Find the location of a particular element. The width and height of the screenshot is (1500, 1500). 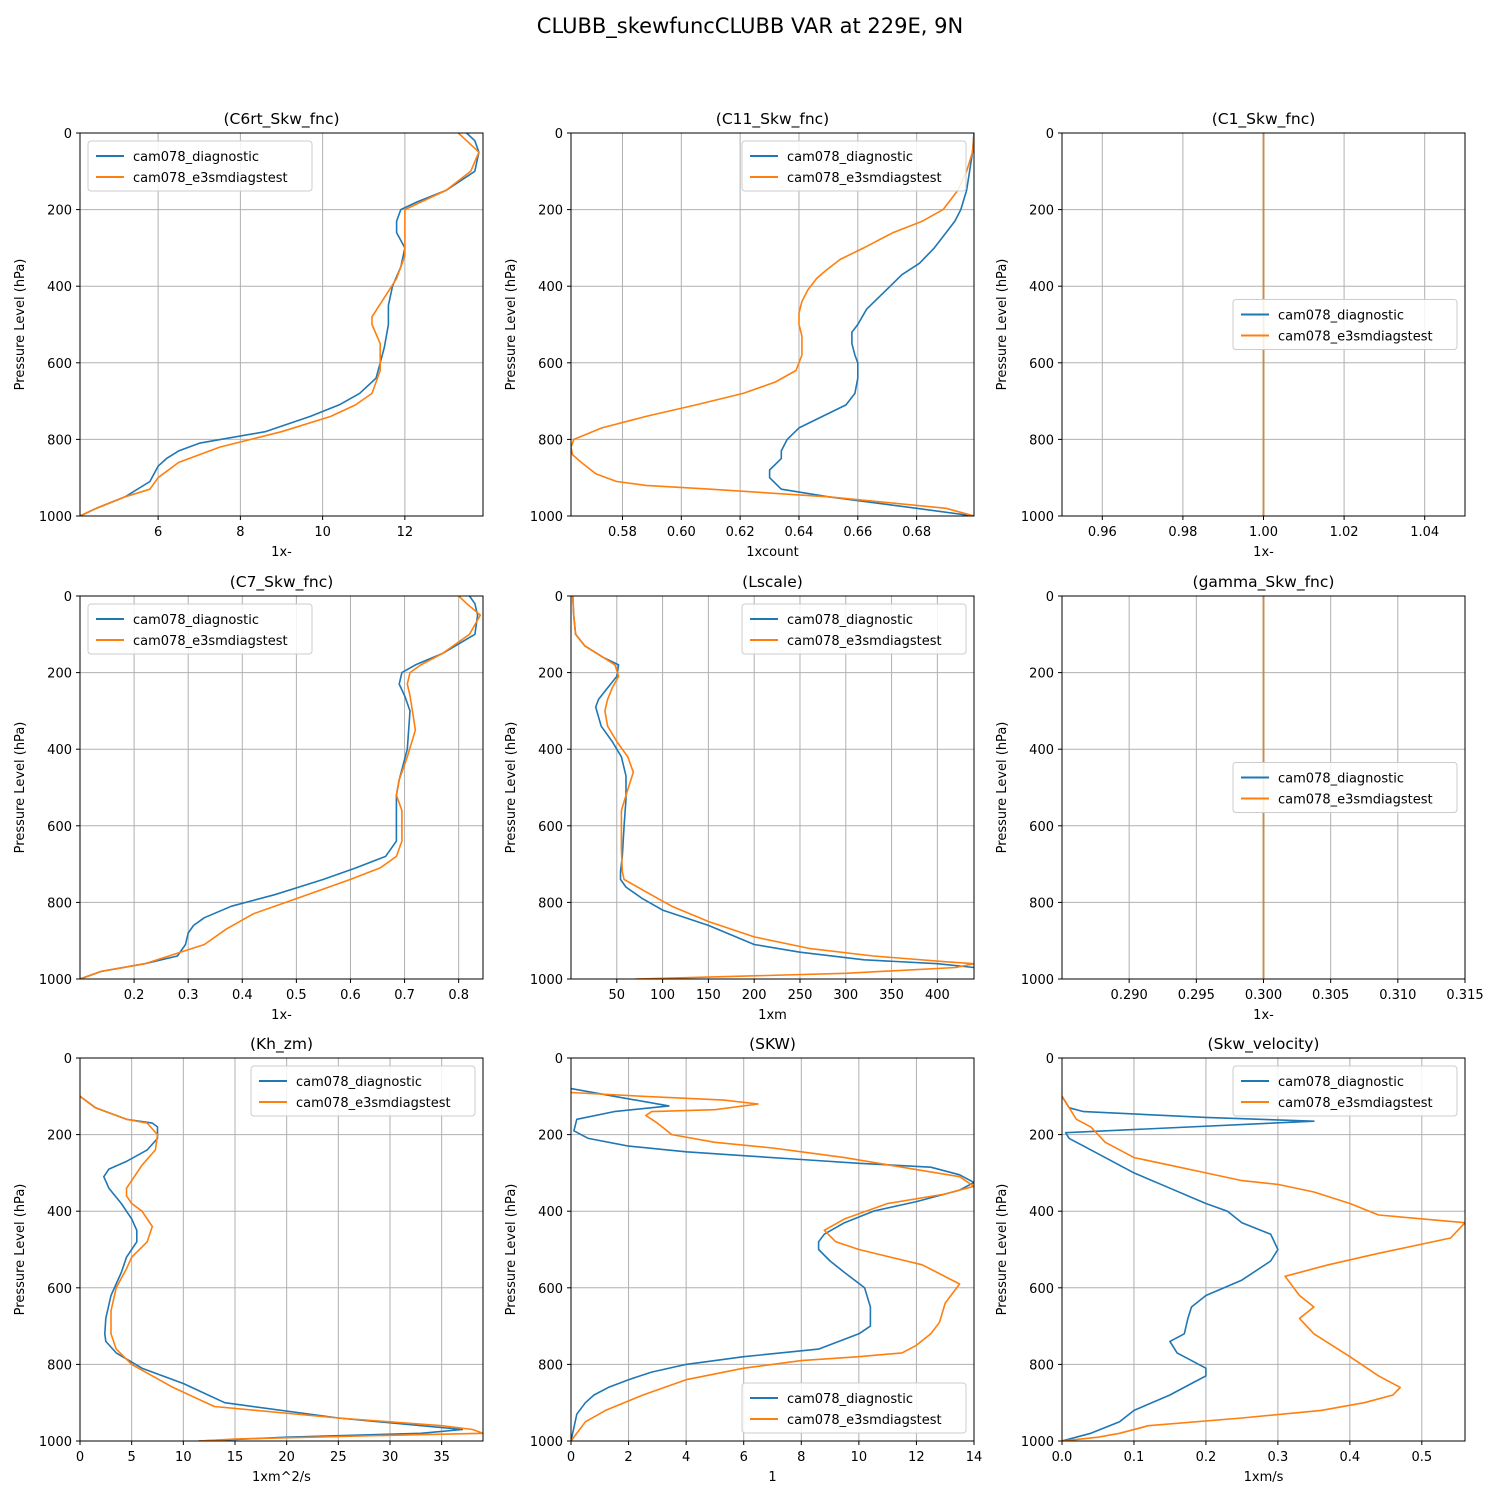

x-tick-label: 6 is located at coordinates (744, 1457).